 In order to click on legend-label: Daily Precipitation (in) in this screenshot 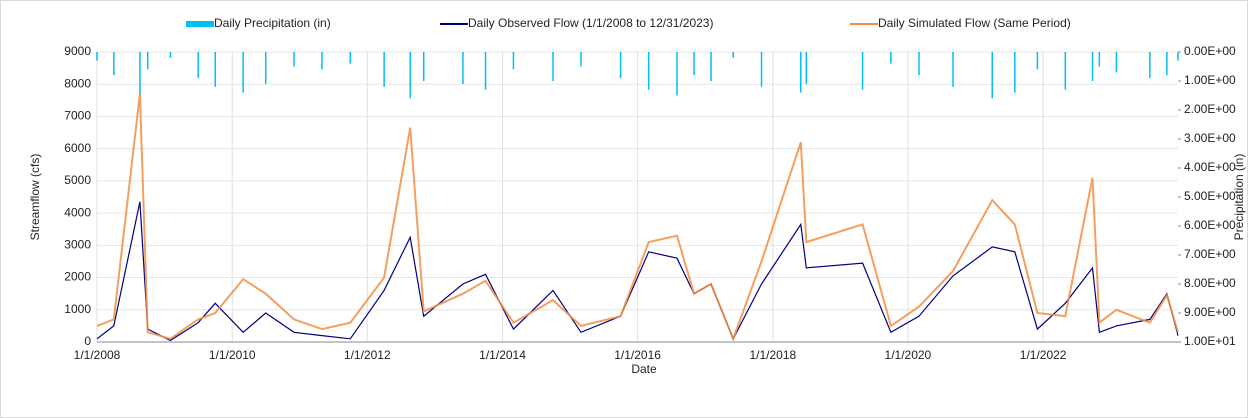, I will do `click(272, 23)`.